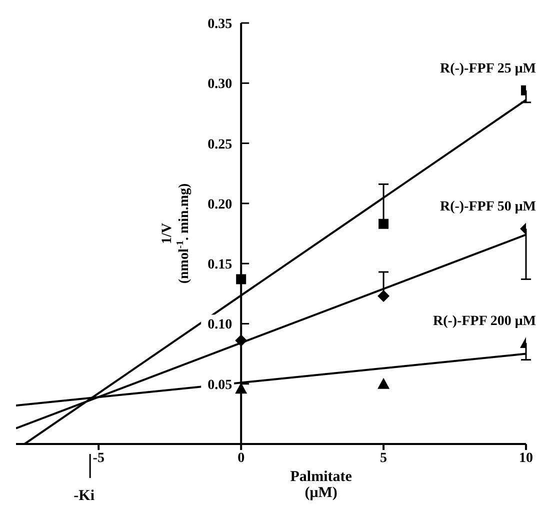 This screenshot has height=508, width=551. What do you see at coordinates (220, 204) in the screenshot?
I see `y-tick-label: 0.20` at bounding box center [220, 204].